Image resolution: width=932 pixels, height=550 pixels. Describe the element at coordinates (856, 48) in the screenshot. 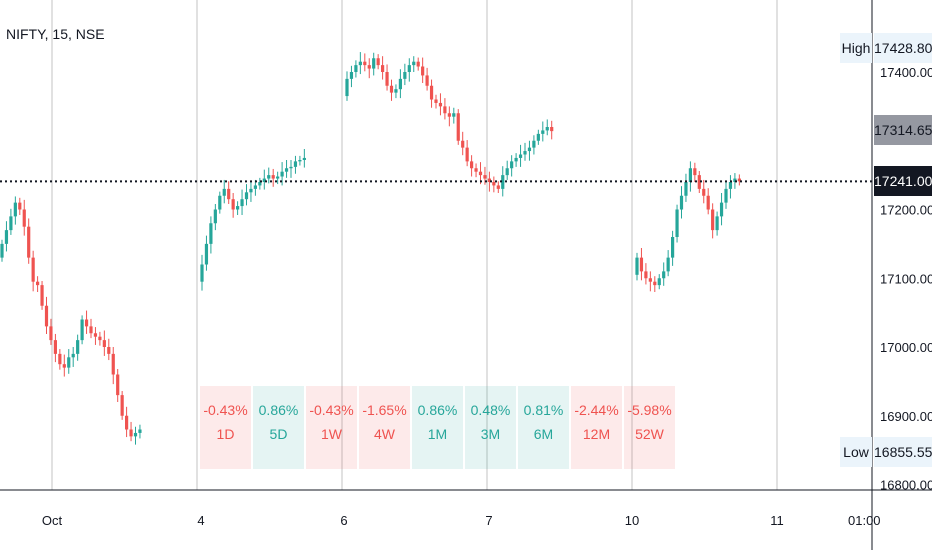

I see `high-label: High` at that location.